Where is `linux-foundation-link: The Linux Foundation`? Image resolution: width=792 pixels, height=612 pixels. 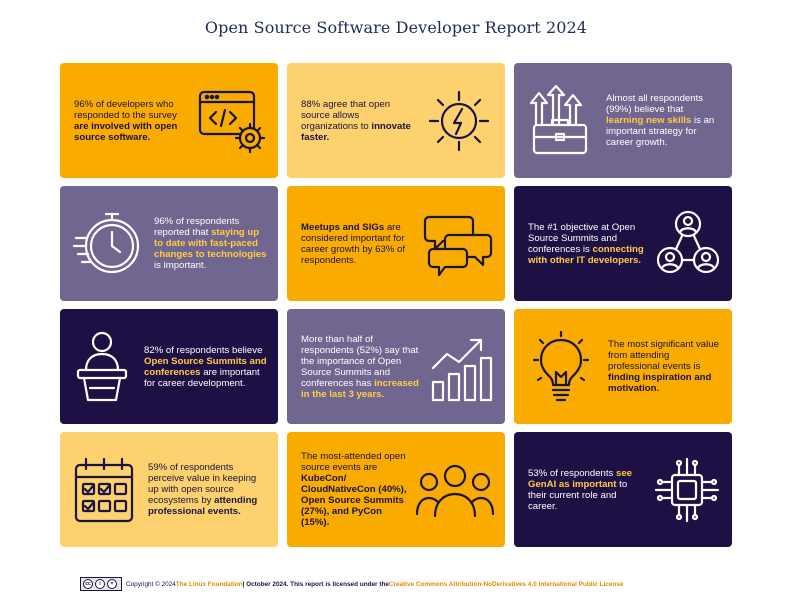
linux-foundation-link: The Linux Foundation is located at coordinates (209, 584).